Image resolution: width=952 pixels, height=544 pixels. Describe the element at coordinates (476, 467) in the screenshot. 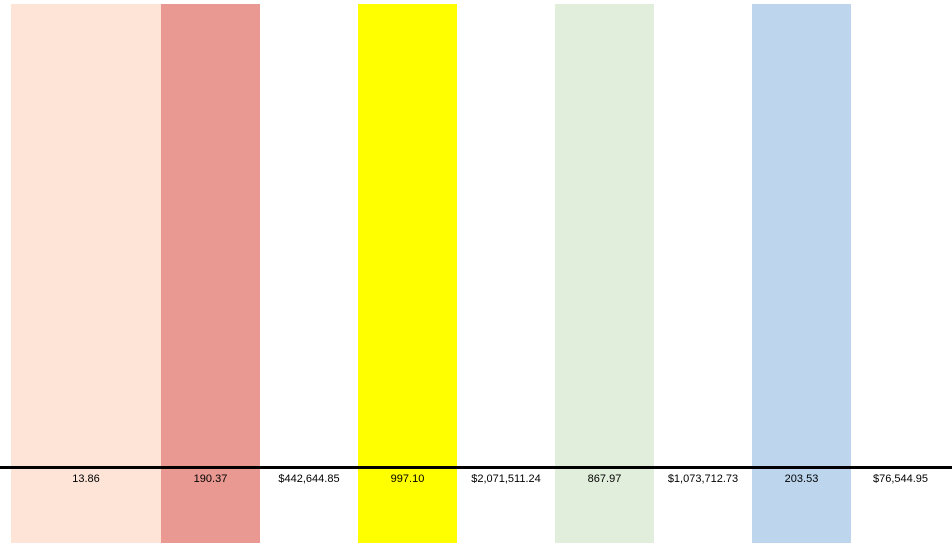

I see `border-rule` at that location.